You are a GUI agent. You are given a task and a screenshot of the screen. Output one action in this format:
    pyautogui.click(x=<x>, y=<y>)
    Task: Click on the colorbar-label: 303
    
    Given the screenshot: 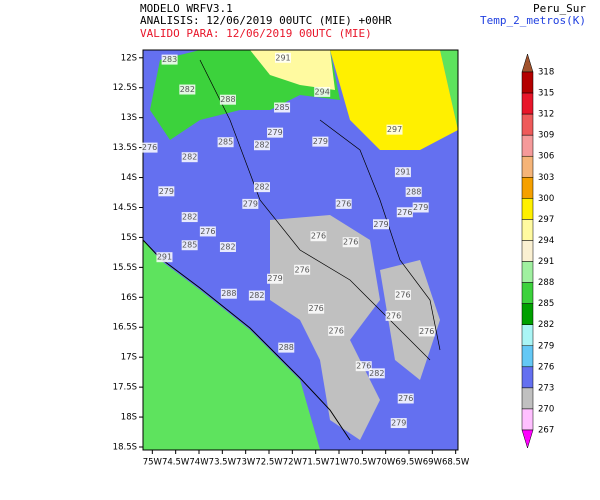 What is the action you would take?
    pyautogui.click(x=546, y=178)
    